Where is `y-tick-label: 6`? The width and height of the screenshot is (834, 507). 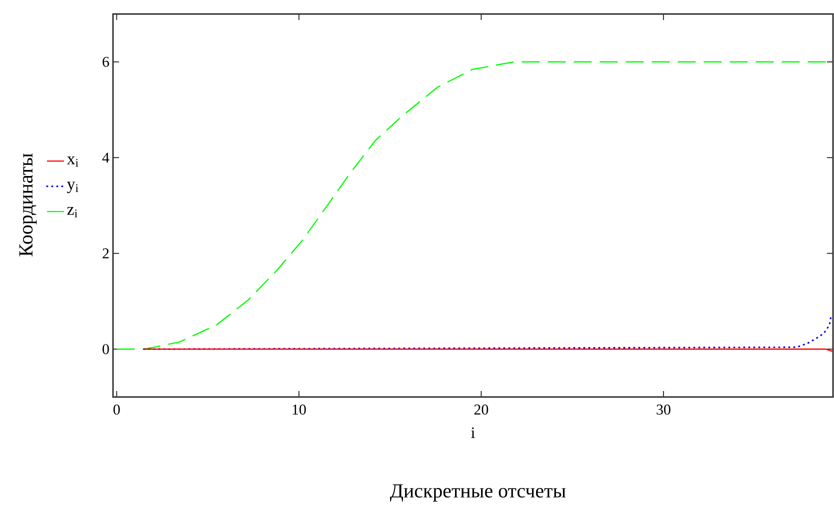 y-tick-label: 6 is located at coordinates (106, 61).